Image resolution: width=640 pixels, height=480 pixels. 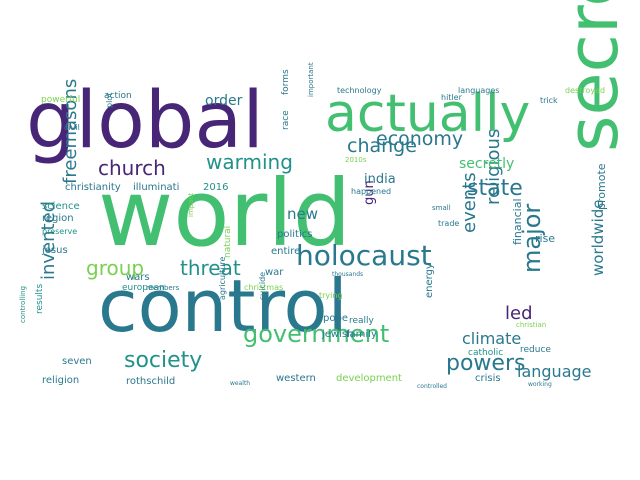 What do you see at coordinates (338, 334) in the screenshot?
I see `word-jewish: jewish` at bounding box center [338, 334].